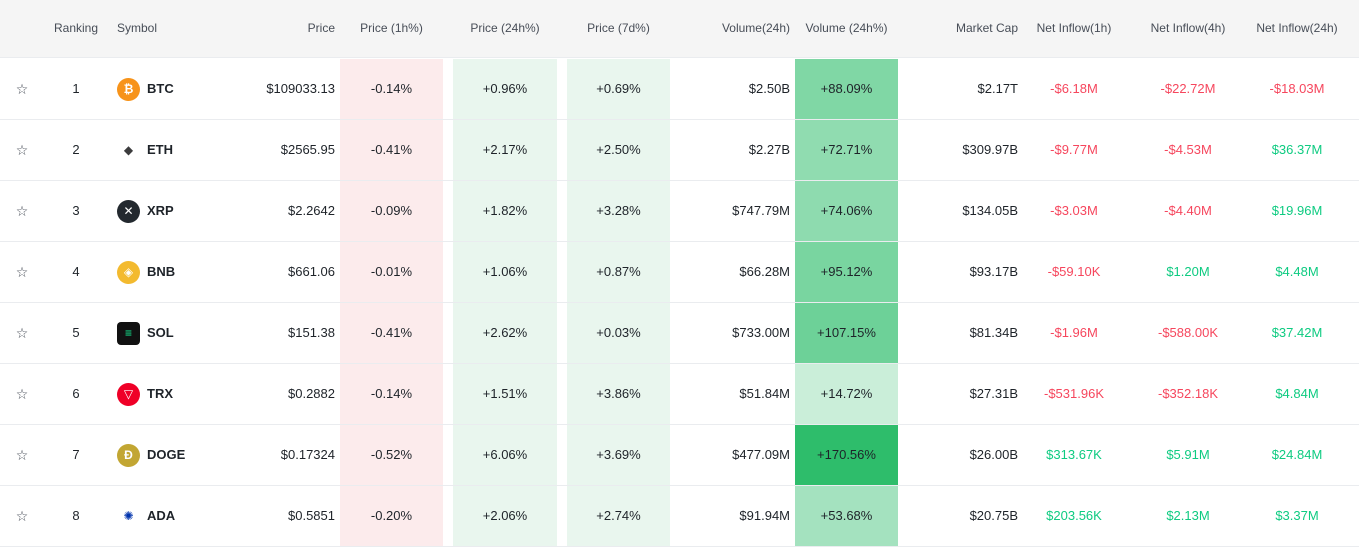 The image size is (1359, 547). I want to click on market-cap-cell: $309.97B, so click(990, 149).